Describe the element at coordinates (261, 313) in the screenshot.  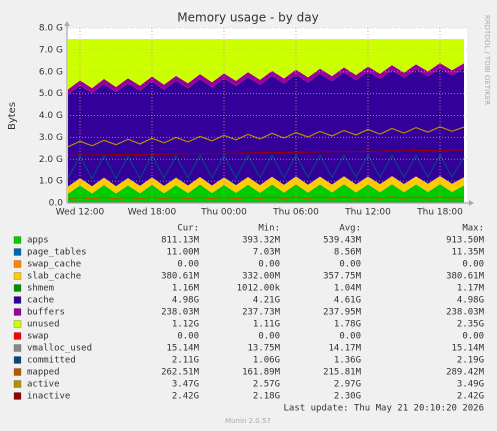
I see `stat-value: 237.73M` at that location.